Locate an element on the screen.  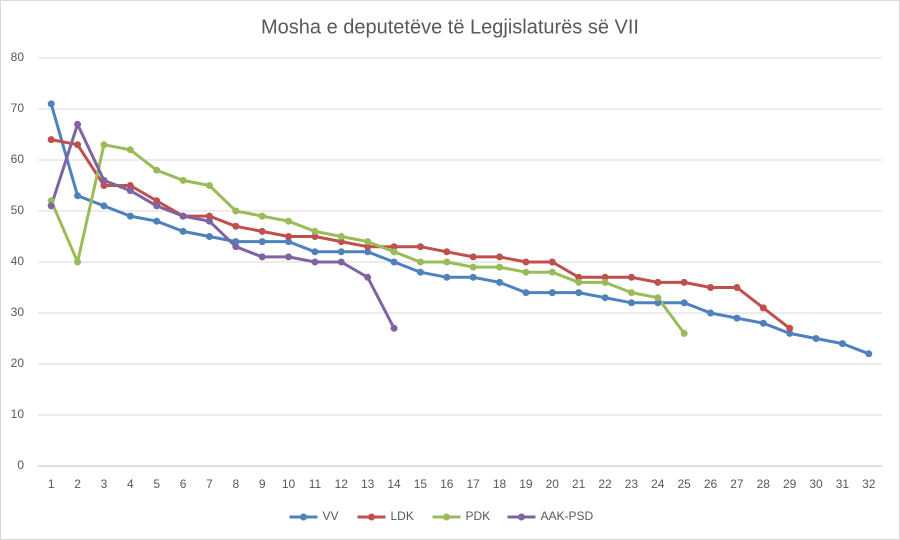
x-tick-label: 4 is located at coordinates (130, 484).